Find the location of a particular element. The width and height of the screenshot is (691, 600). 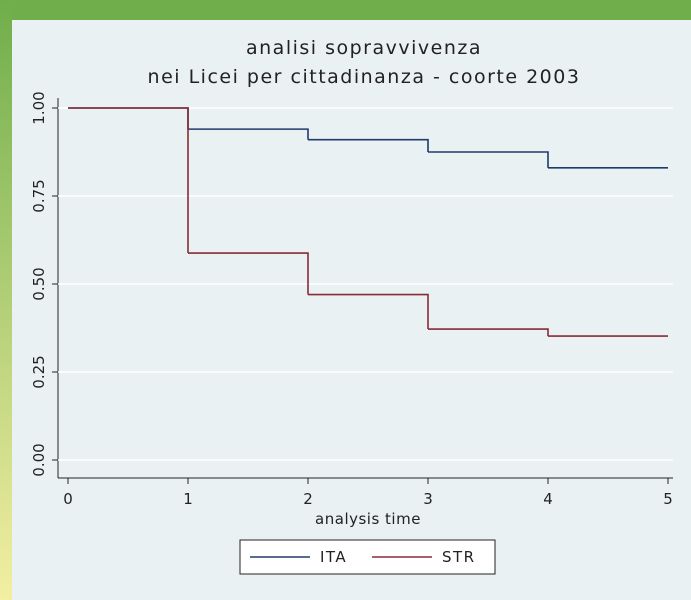

x-axis-label: analysis time is located at coordinates (368, 519).